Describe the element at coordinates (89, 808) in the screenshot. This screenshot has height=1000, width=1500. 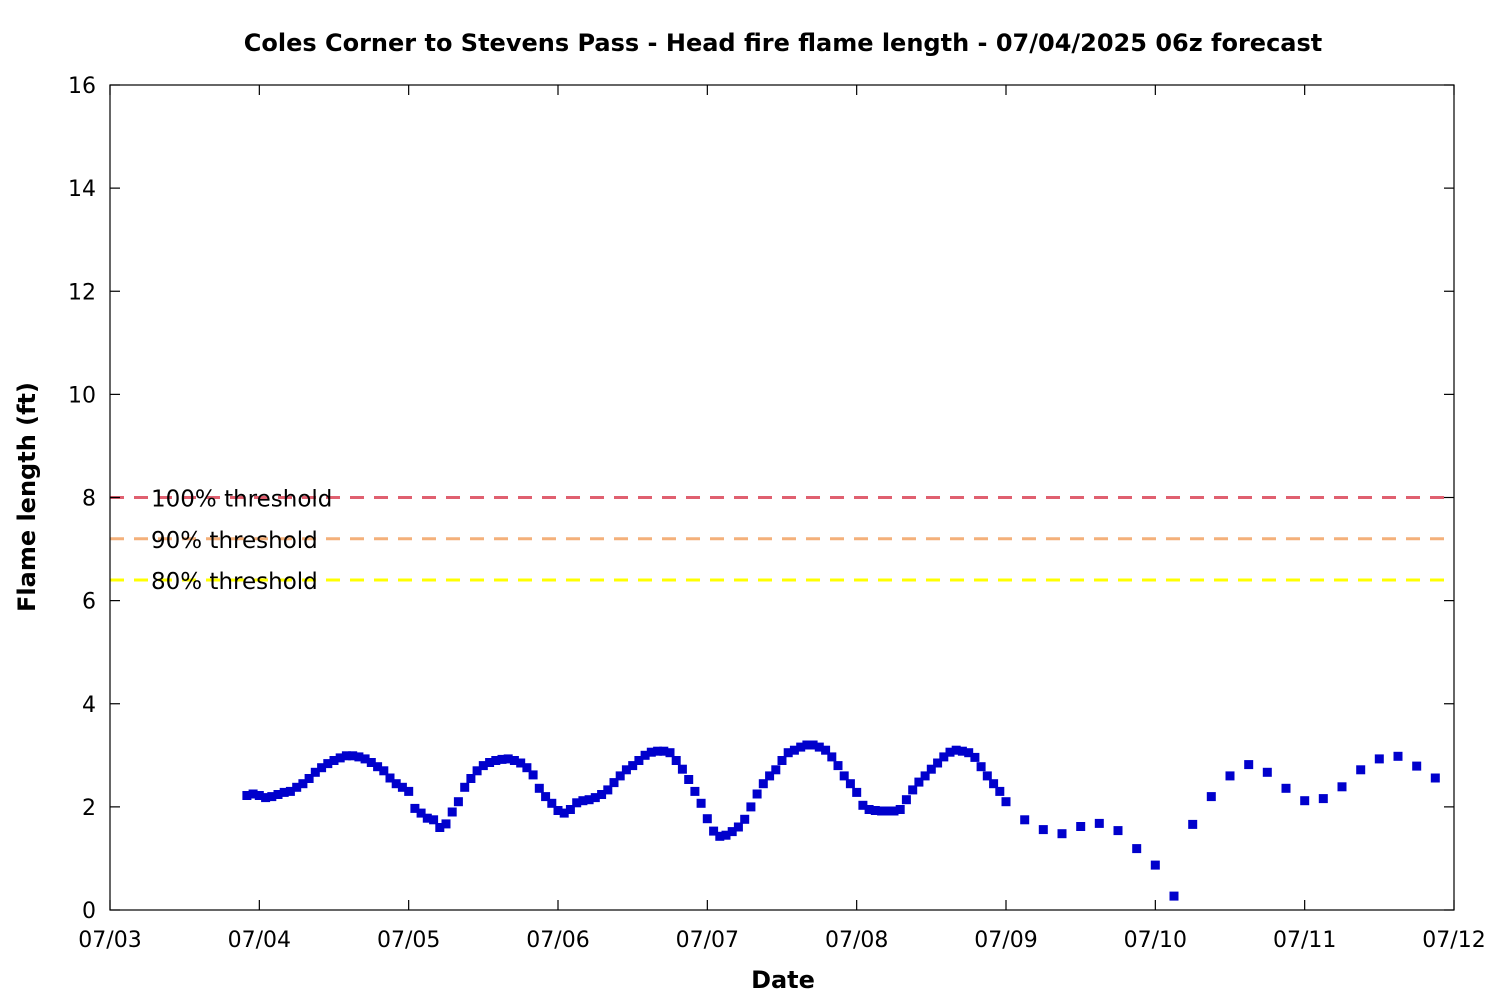
I see `y-tick-label: 2` at that location.